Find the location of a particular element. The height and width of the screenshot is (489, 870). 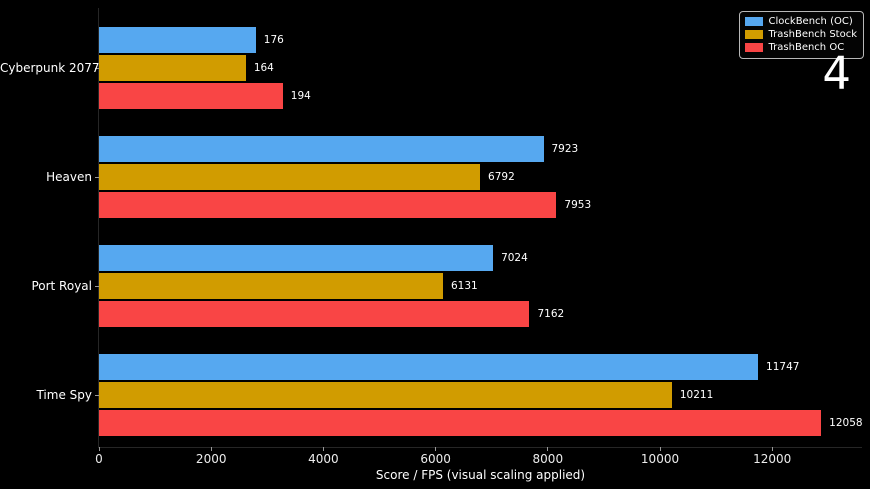

legend-label: TrashBench Stock is located at coordinates (812, 34).